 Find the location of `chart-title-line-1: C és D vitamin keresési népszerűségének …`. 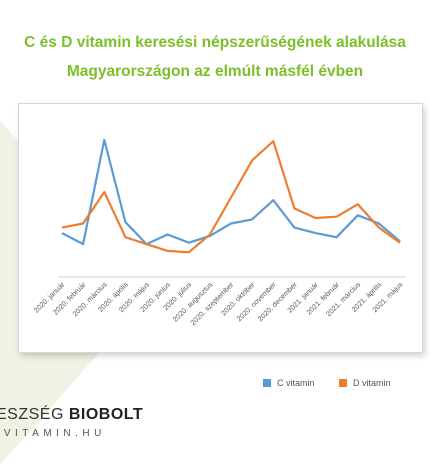

chart-title-line-1: C és D vitamin keresési népszerűségének … is located at coordinates (215, 42).